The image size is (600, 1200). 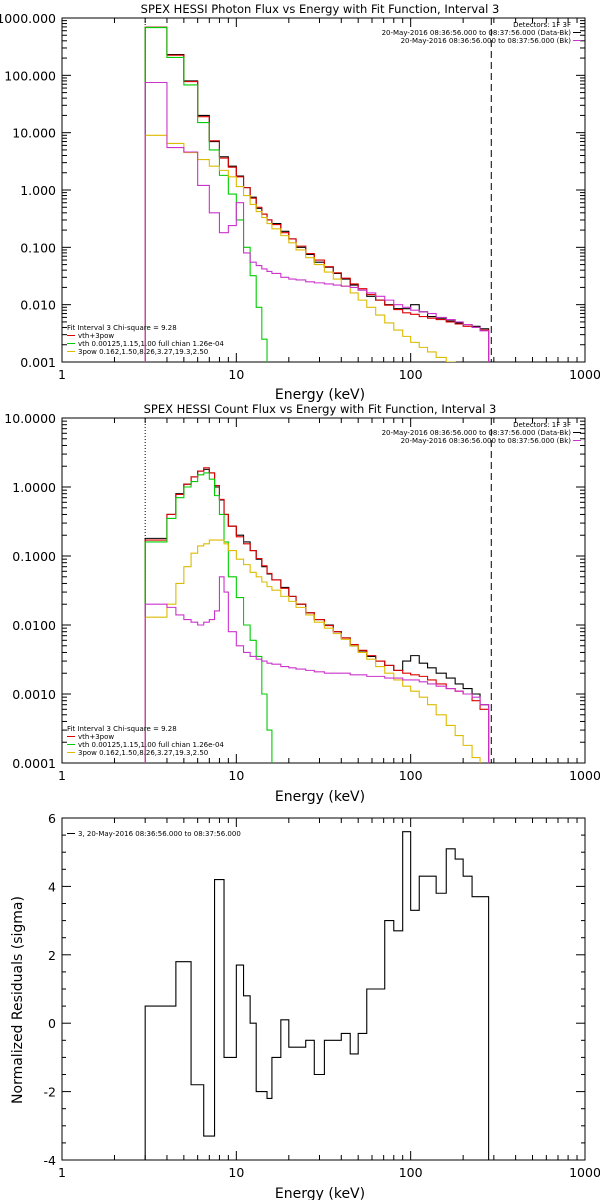 What do you see at coordinates (52, 886) in the screenshot?
I see `y-tick-label: 4` at bounding box center [52, 886].